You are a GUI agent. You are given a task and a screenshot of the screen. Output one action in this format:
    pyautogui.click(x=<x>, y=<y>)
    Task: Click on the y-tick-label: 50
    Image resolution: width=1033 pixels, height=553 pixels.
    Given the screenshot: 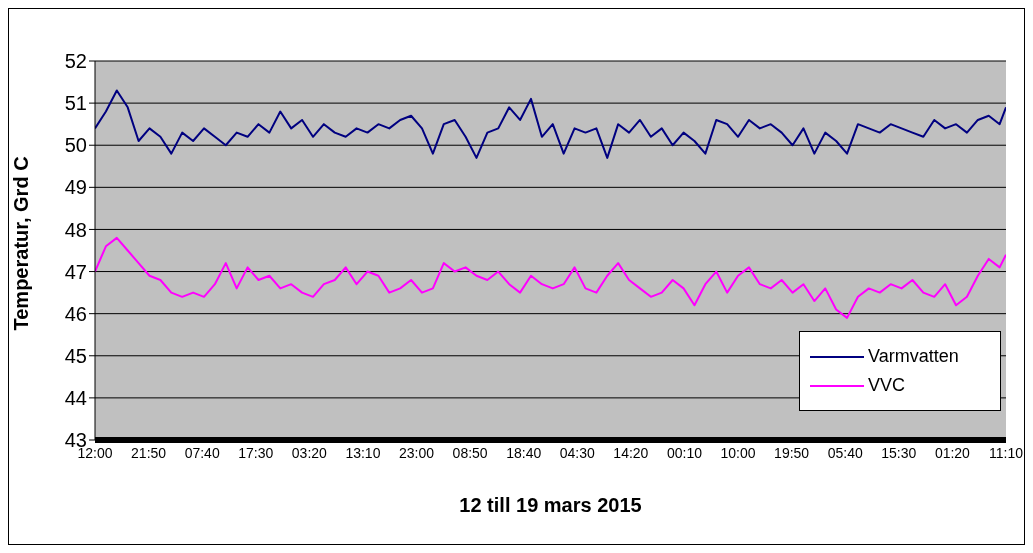 What is the action you would take?
    pyautogui.click(x=75, y=145)
    